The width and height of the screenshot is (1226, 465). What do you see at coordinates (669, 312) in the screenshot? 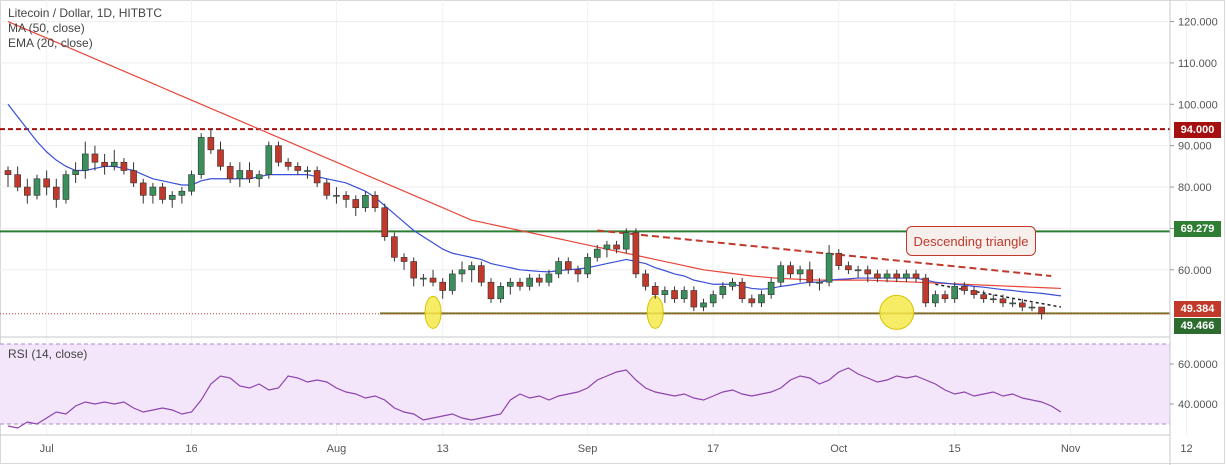
I see `support-highlights` at bounding box center [669, 312].